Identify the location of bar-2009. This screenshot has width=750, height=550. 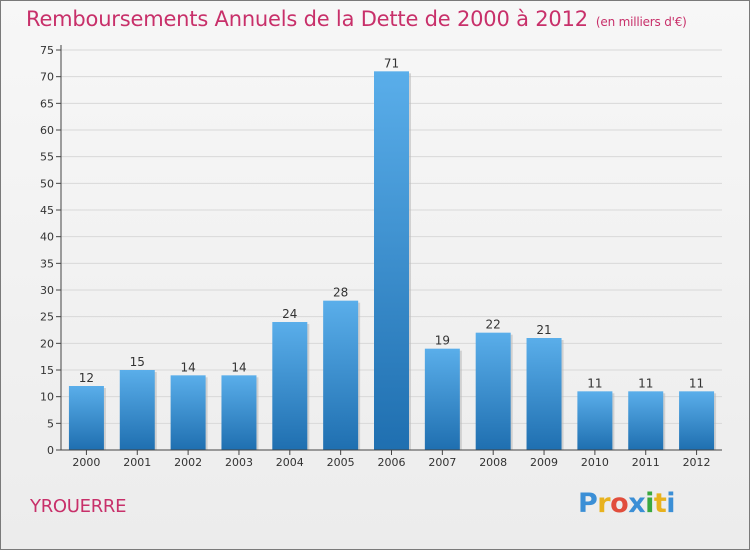
(544, 394).